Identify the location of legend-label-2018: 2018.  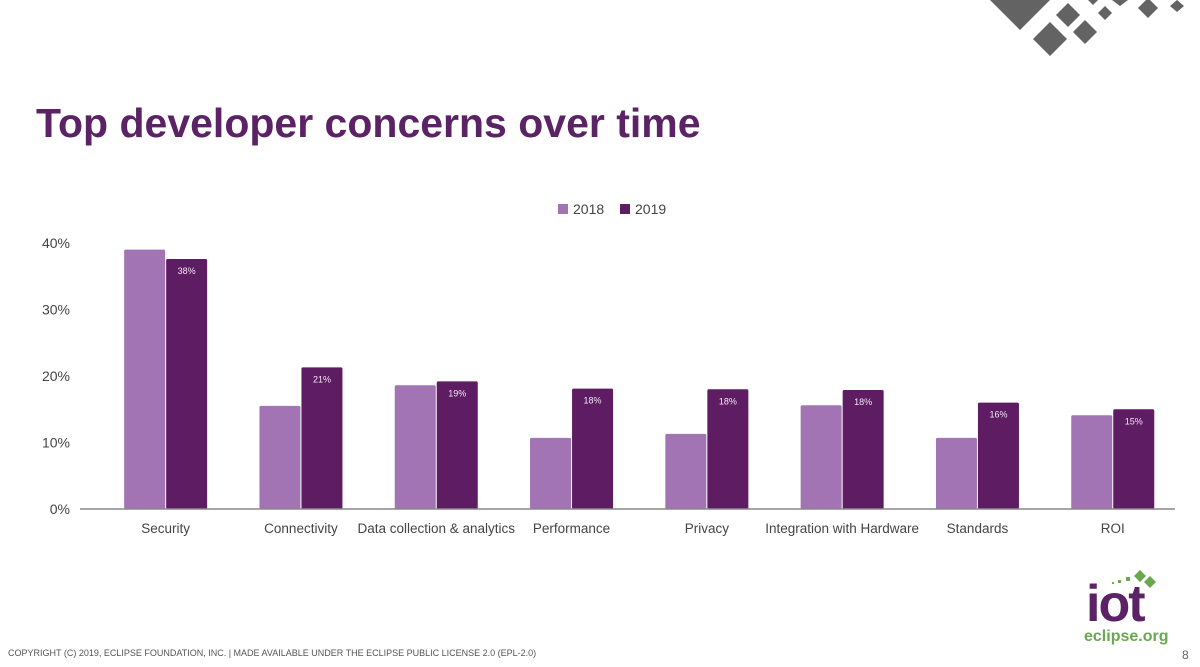
(588, 209).